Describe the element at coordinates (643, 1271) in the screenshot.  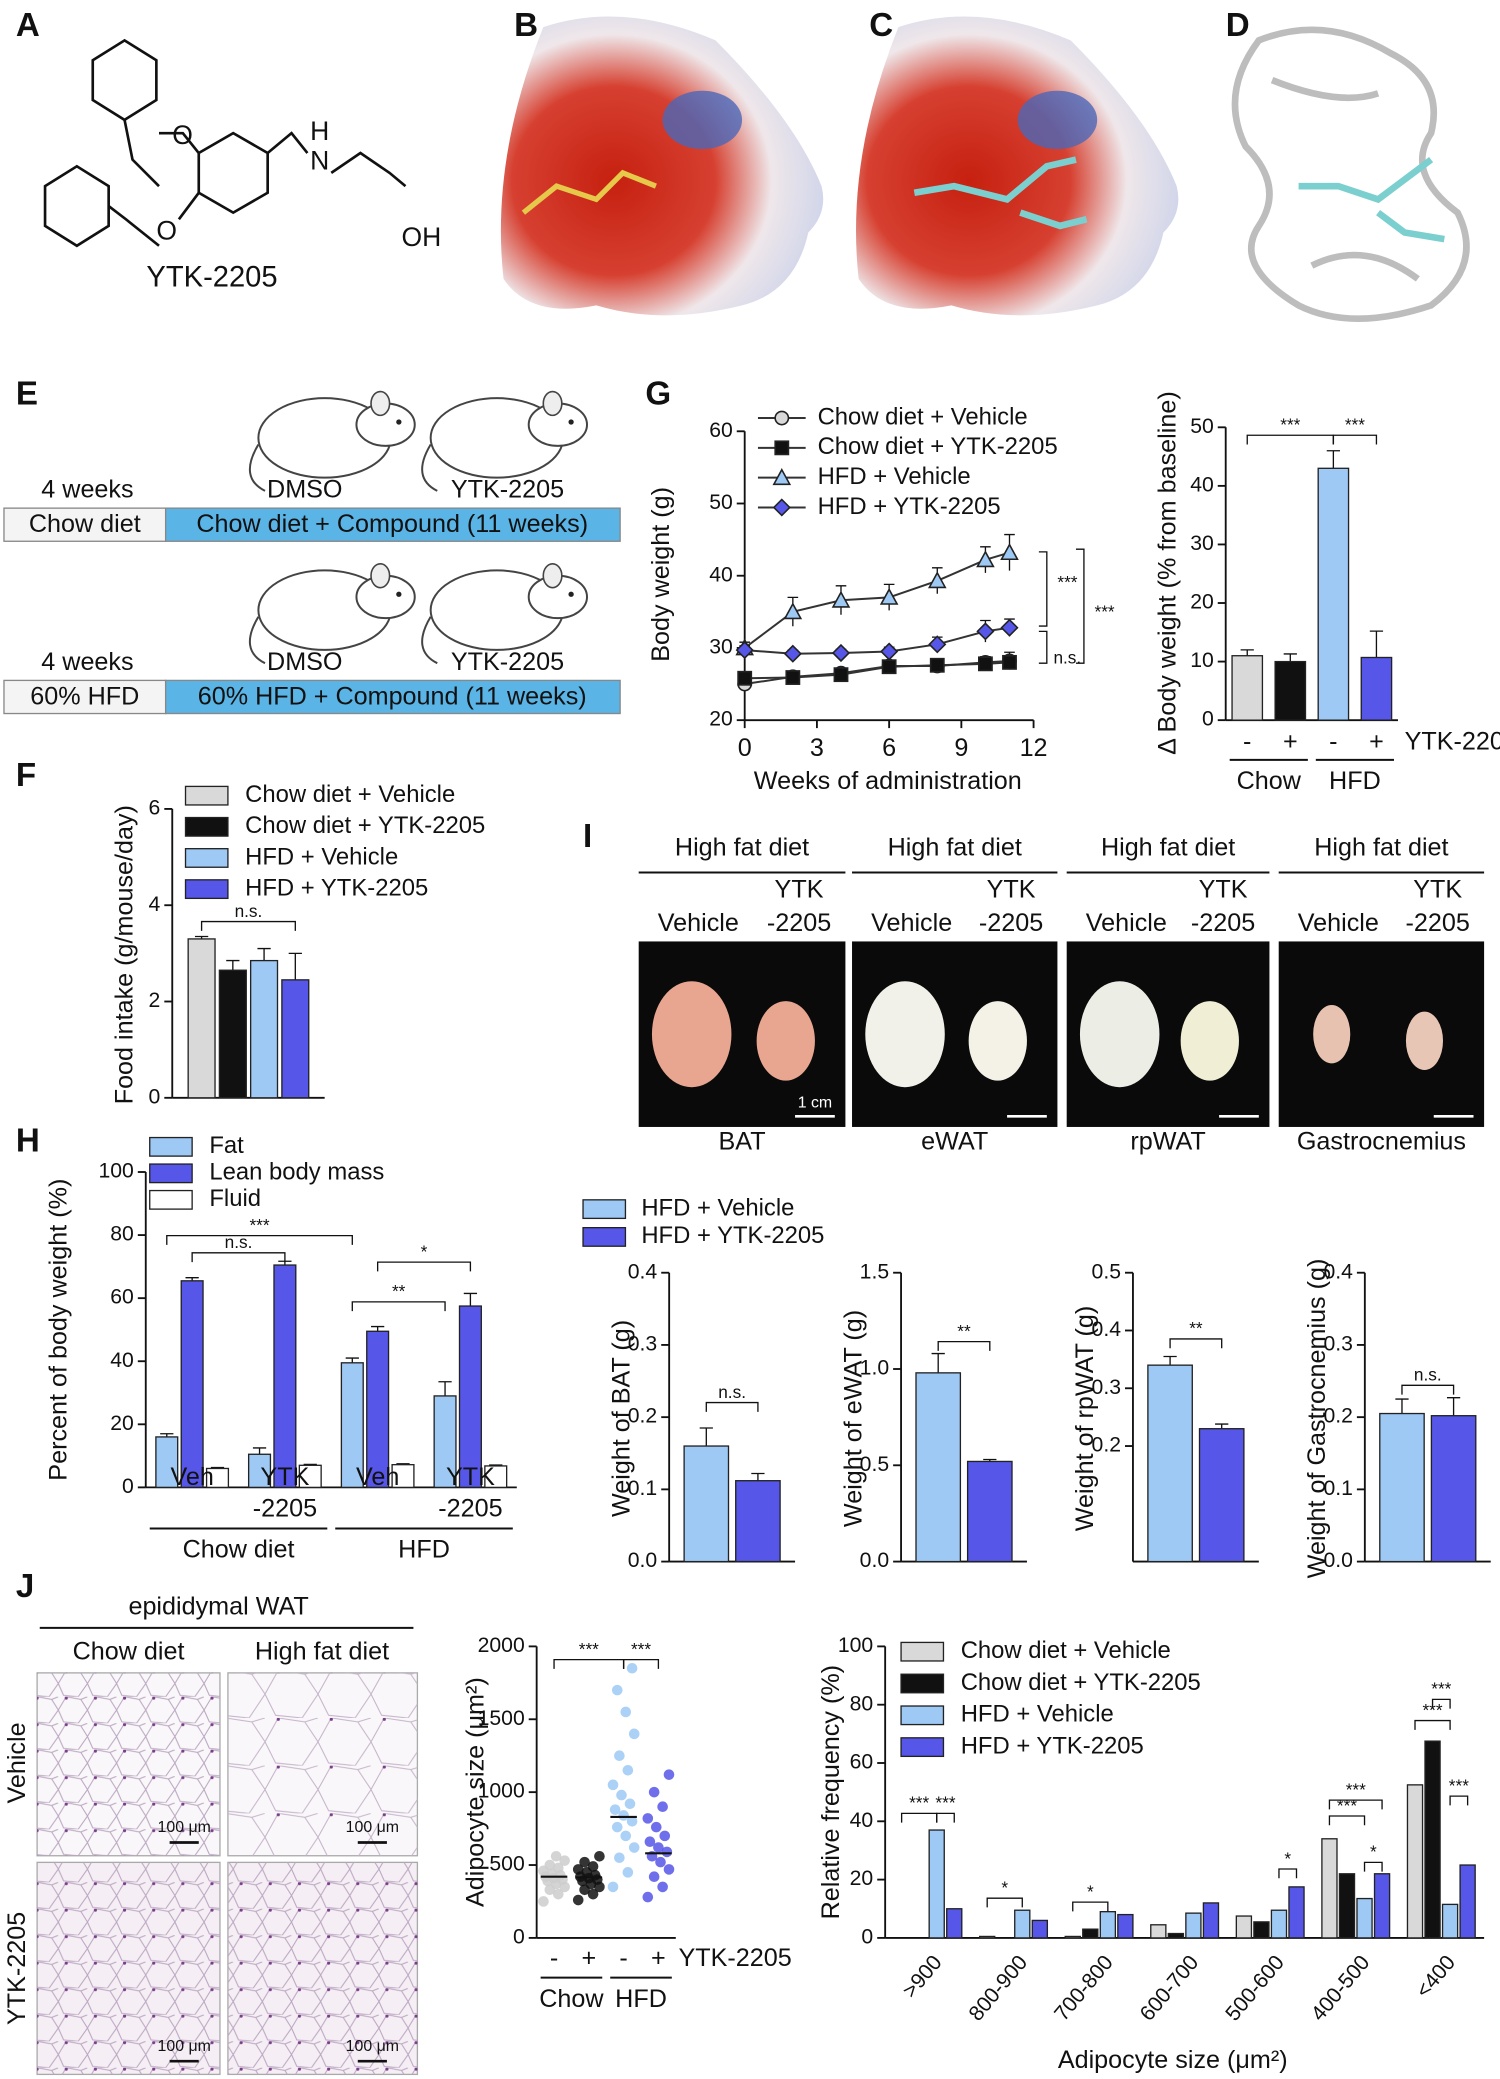
I see `y-tick-label: 0.4` at that location.